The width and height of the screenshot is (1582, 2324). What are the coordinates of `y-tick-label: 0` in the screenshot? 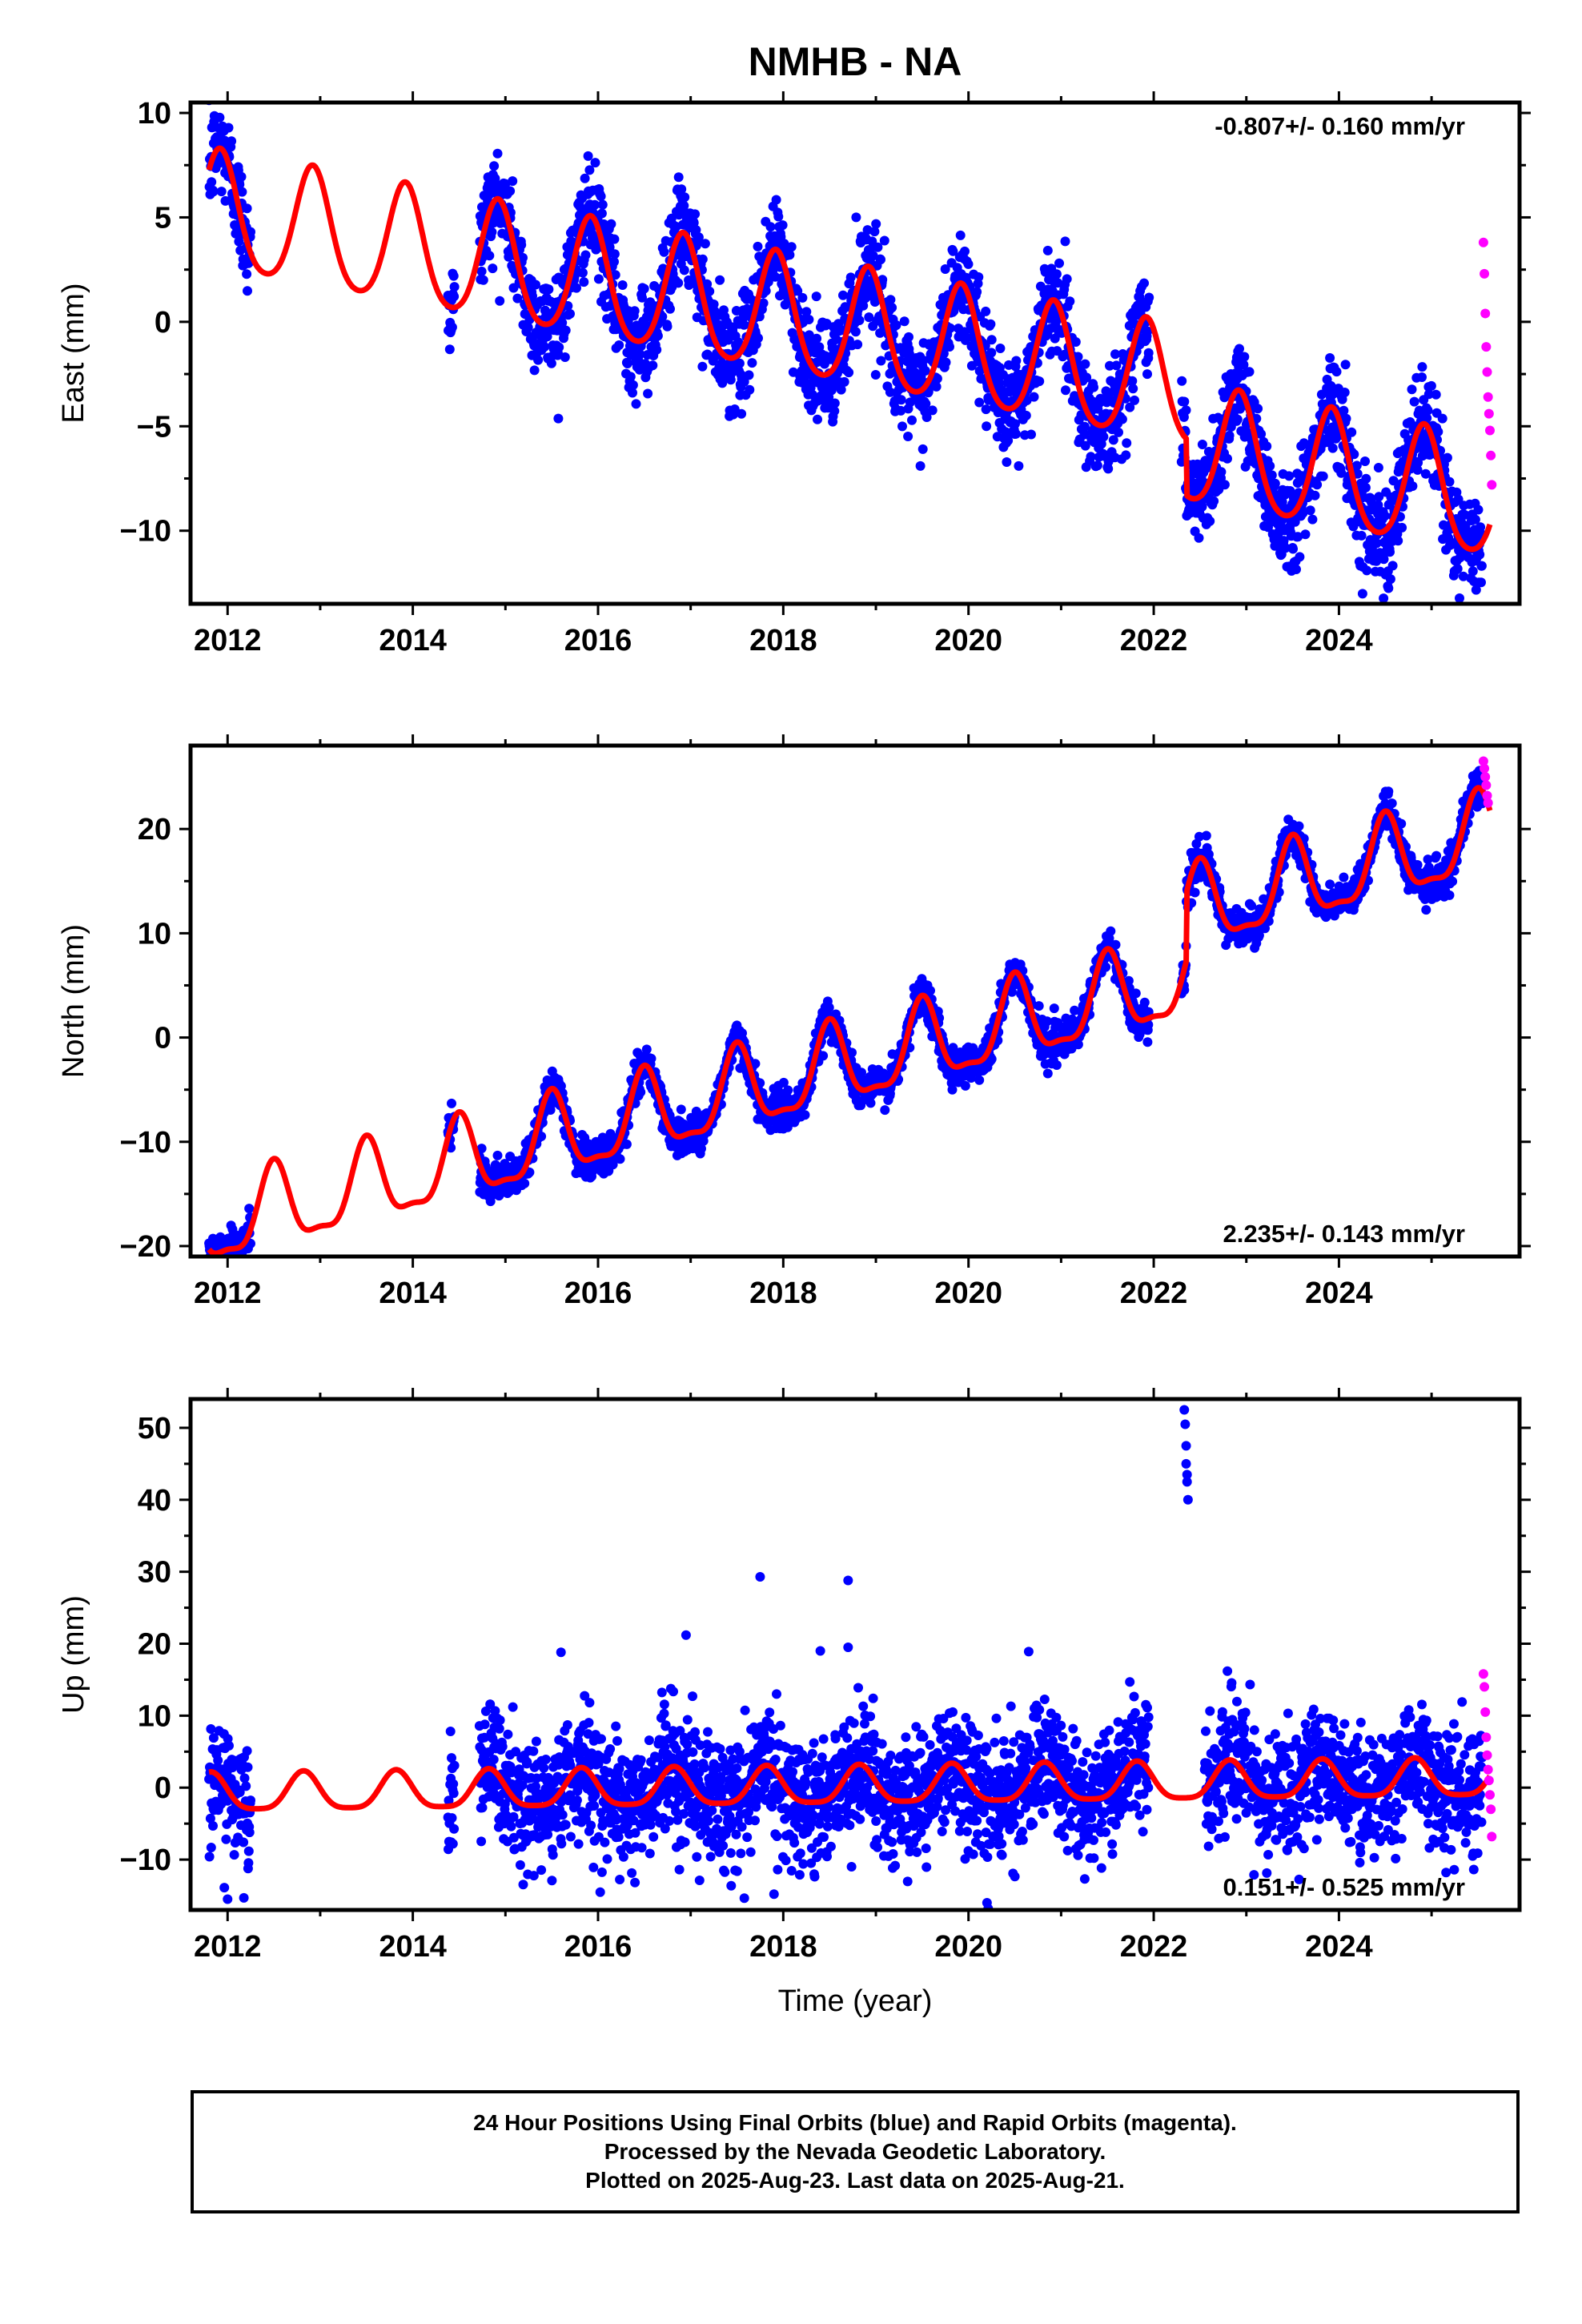 It's located at (163, 323).